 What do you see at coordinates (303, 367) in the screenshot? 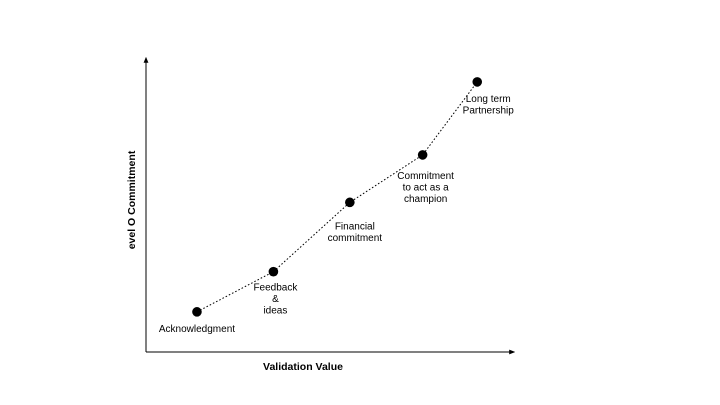
I see `x-axis-title: Validation Value` at bounding box center [303, 367].